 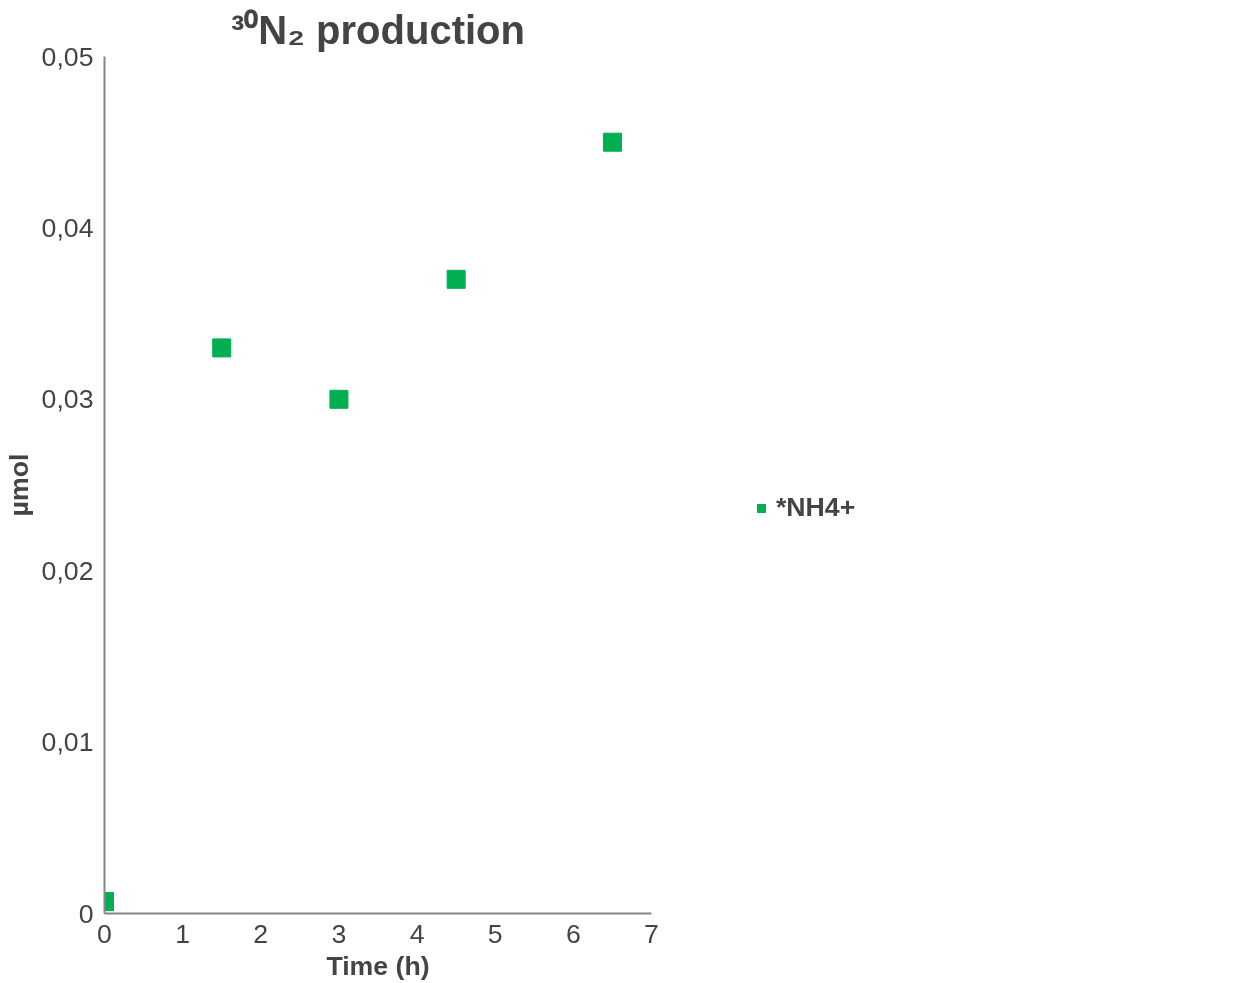 I want to click on x-tick-label: 4, so click(x=417, y=933).